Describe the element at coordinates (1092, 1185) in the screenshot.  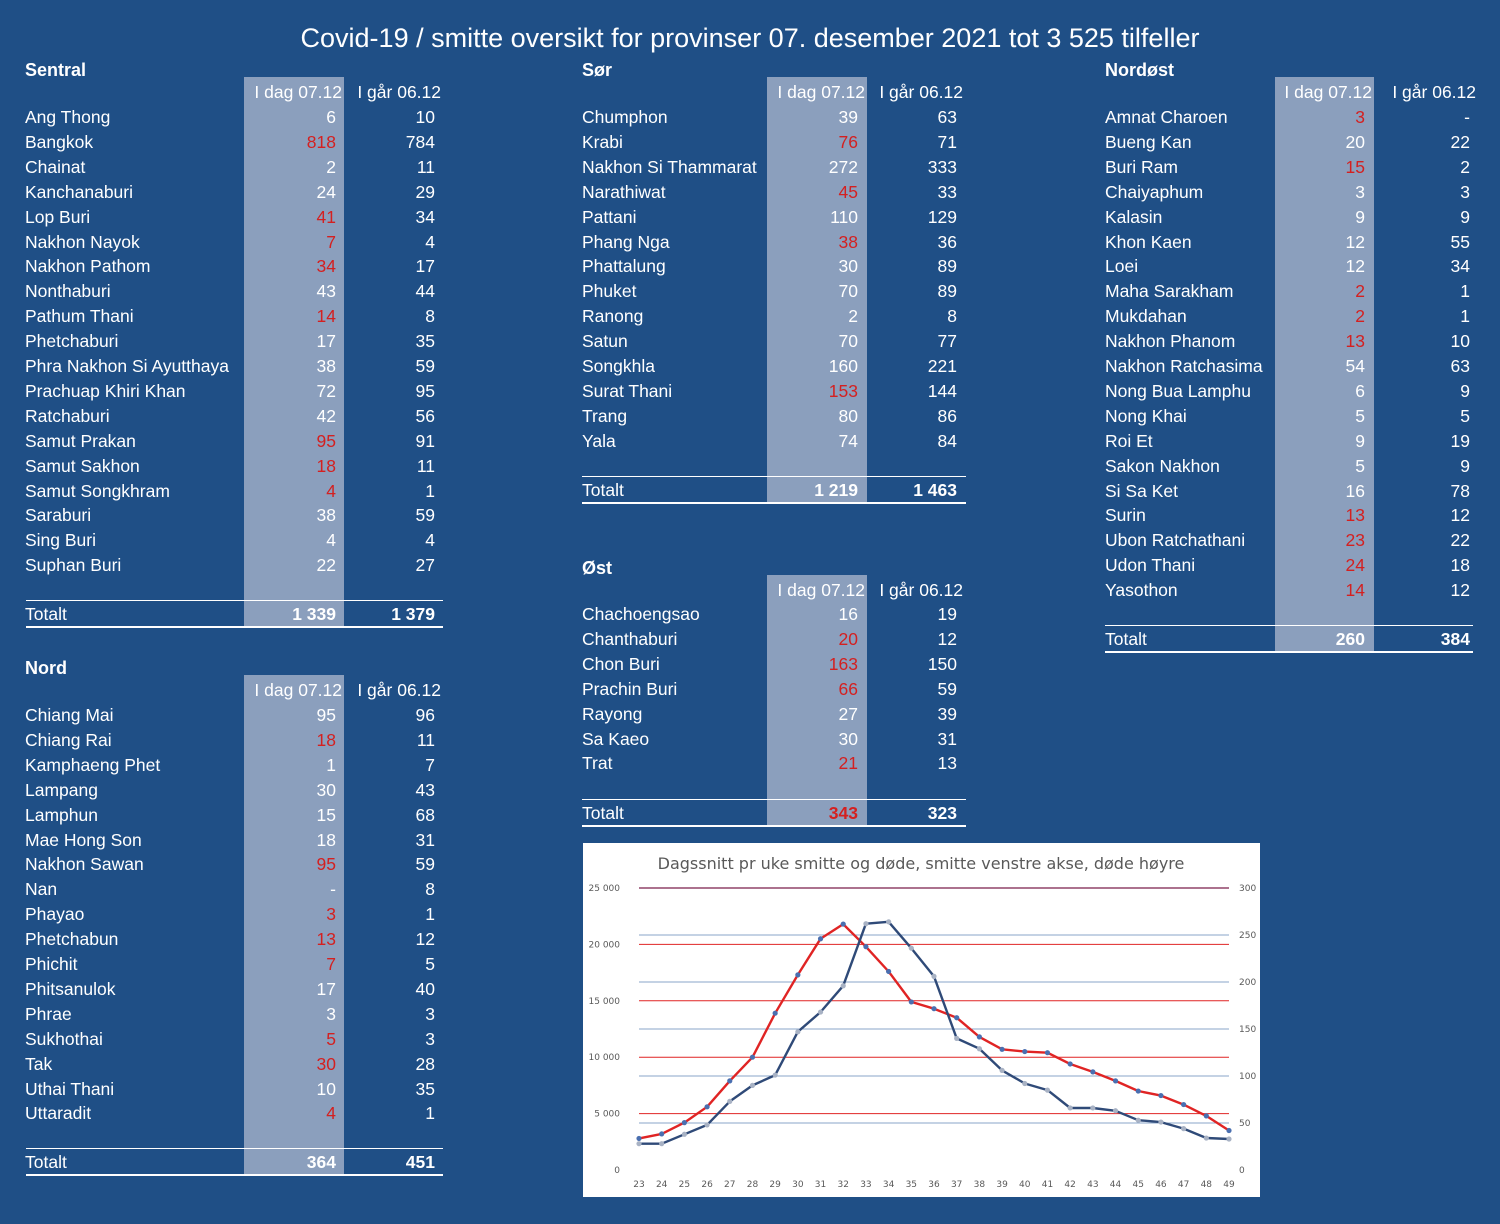
I see `x-tick-label: 43` at that location.